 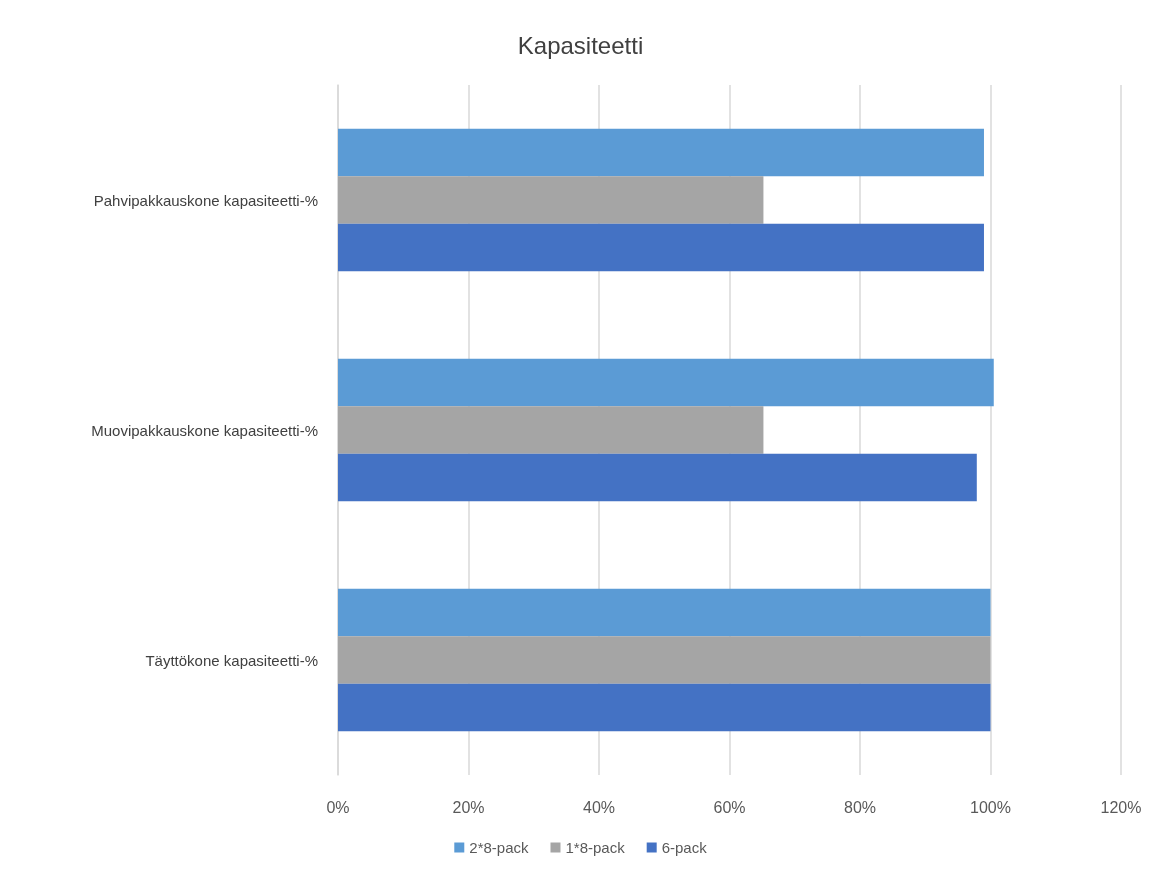 I want to click on y-tick-label: Täyttökone kapasiteetti-%, so click(x=231, y=660).